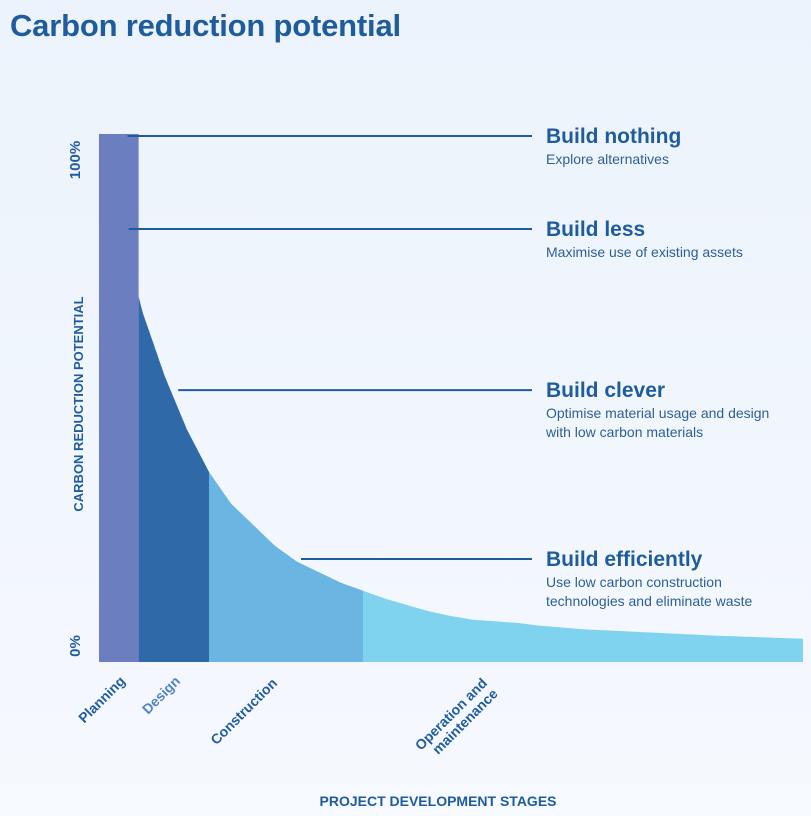 The height and width of the screenshot is (816, 811). What do you see at coordinates (624, 559) in the screenshot?
I see `annotation-title-4: Build efficiently` at bounding box center [624, 559].